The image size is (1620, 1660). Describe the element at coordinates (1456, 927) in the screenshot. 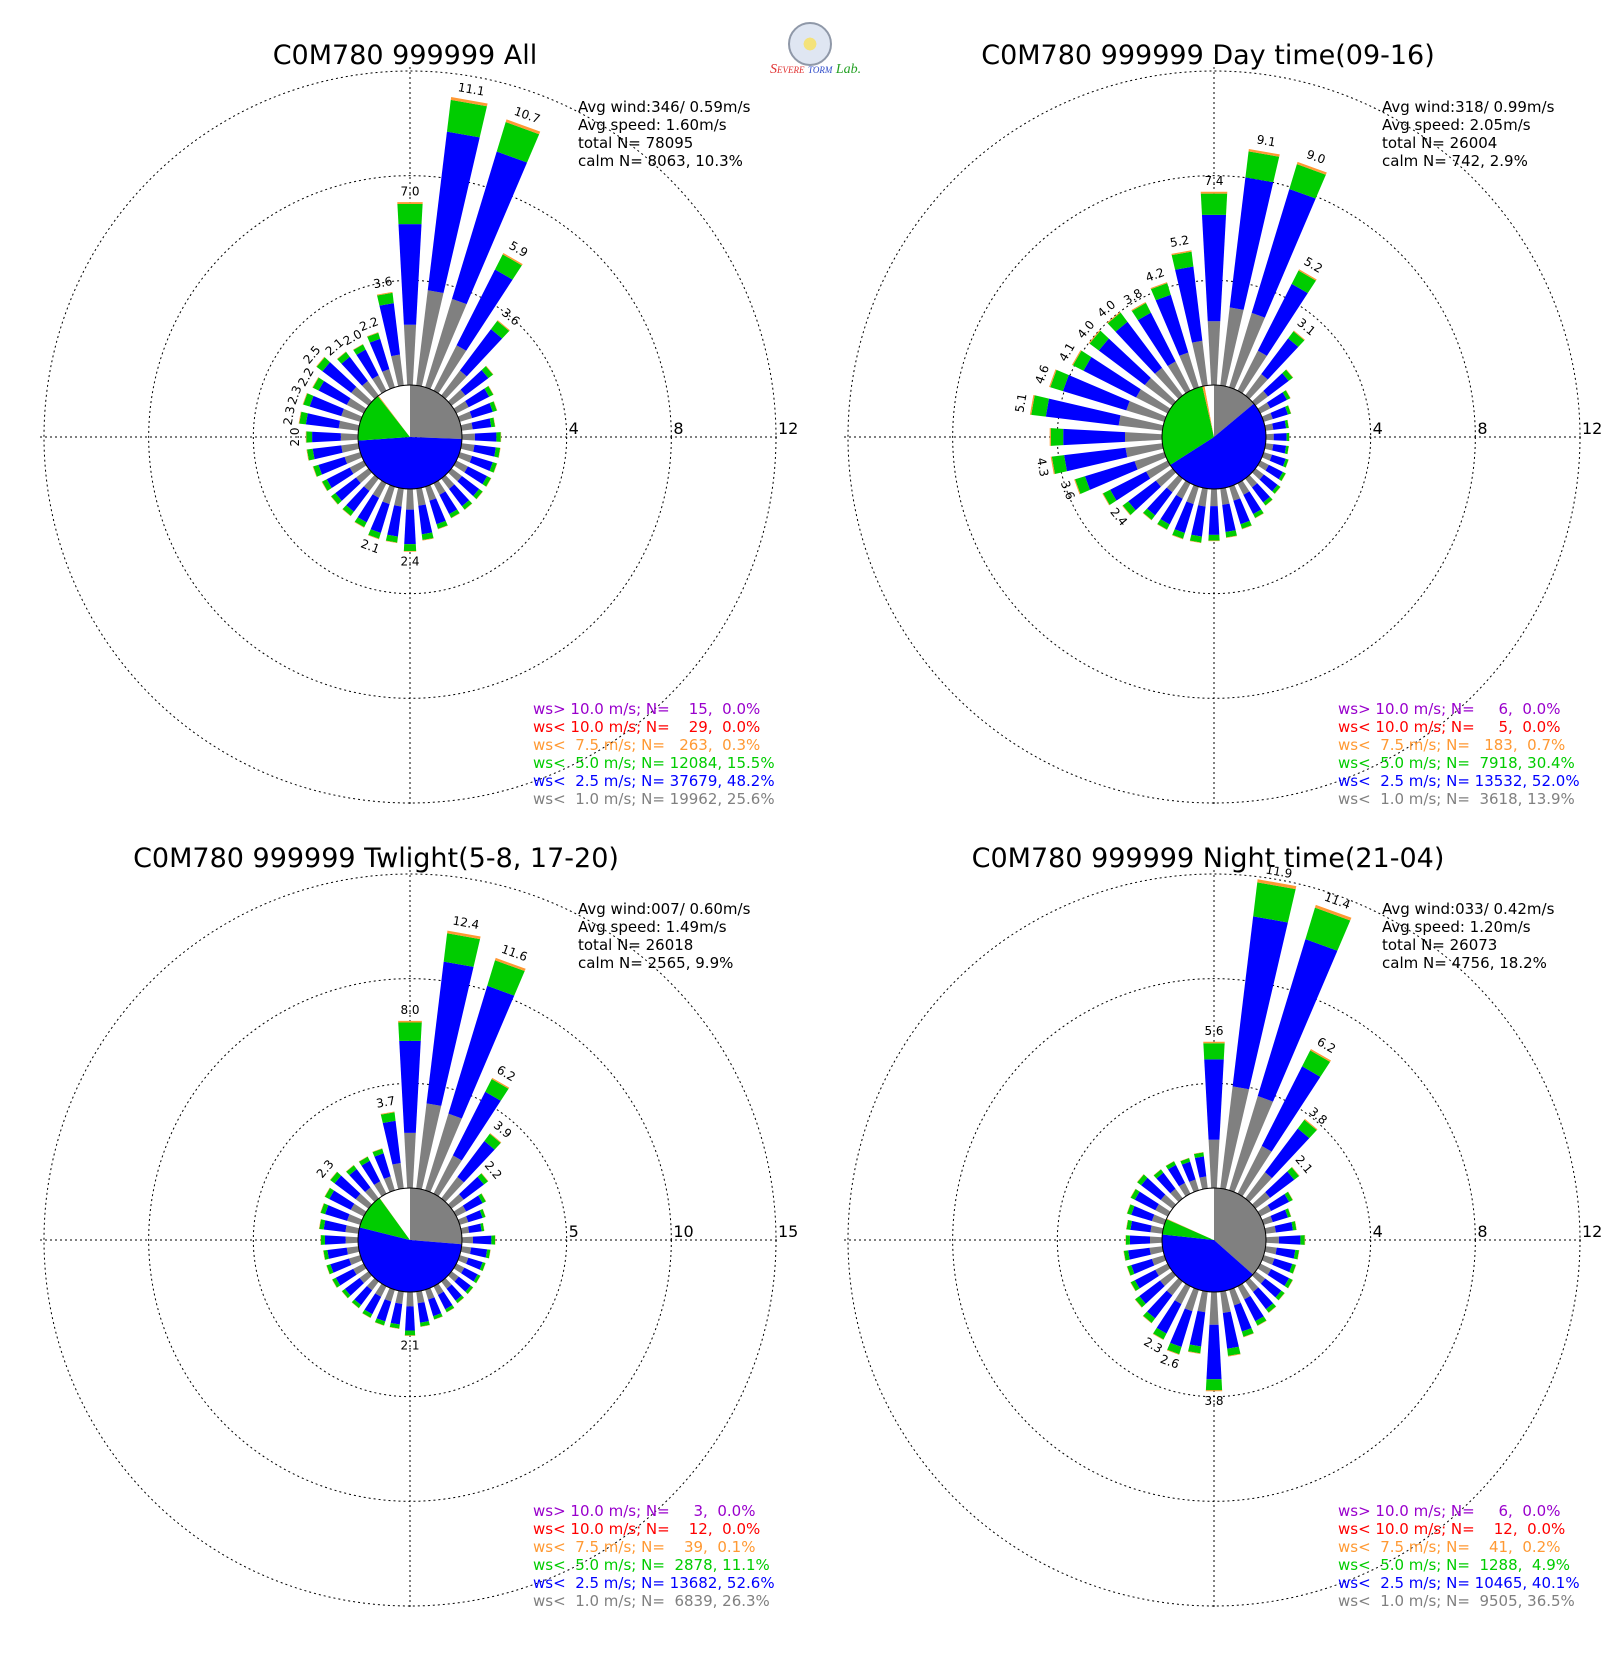

I see `stat-avg-speed: Avg speed: 1.20m/s` at that location.